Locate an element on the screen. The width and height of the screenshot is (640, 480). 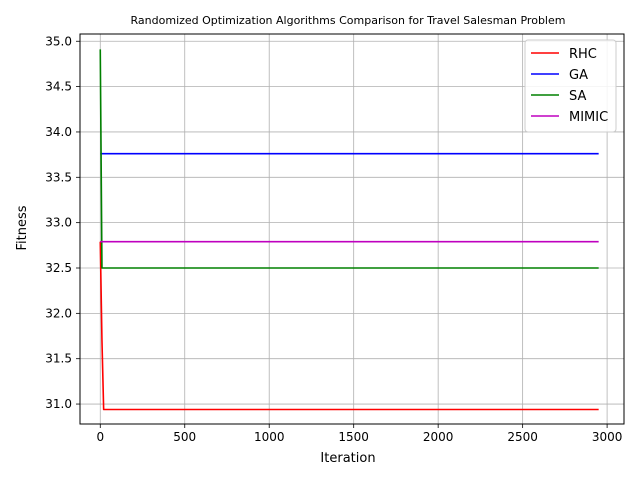
x-tick-label: 1500 is located at coordinates (353, 437).